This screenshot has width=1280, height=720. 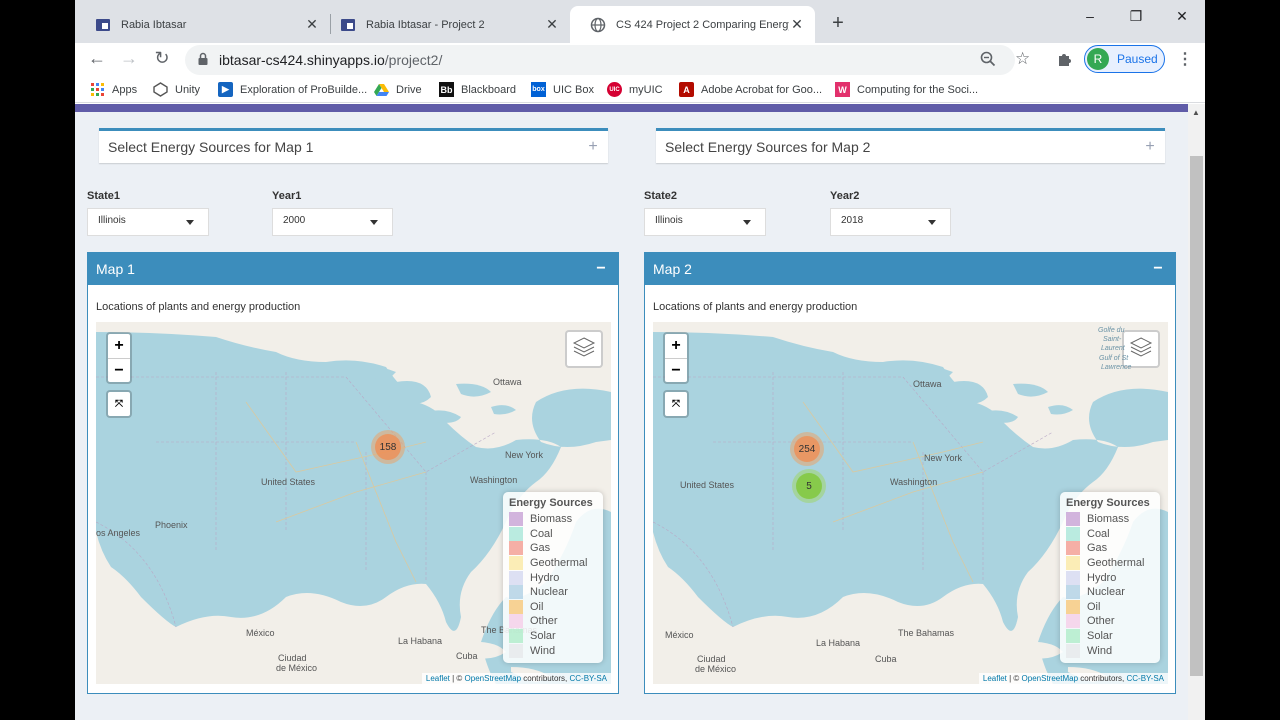 What do you see at coordinates (162, 58) in the screenshot?
I see `reload-icon: ↻` at bounding box center [162, 58].